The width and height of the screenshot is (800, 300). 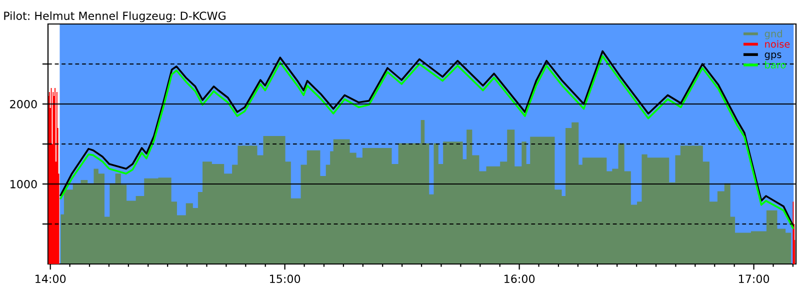 I want to click on y-tick-label: 2000, so click(x=23, y=104).